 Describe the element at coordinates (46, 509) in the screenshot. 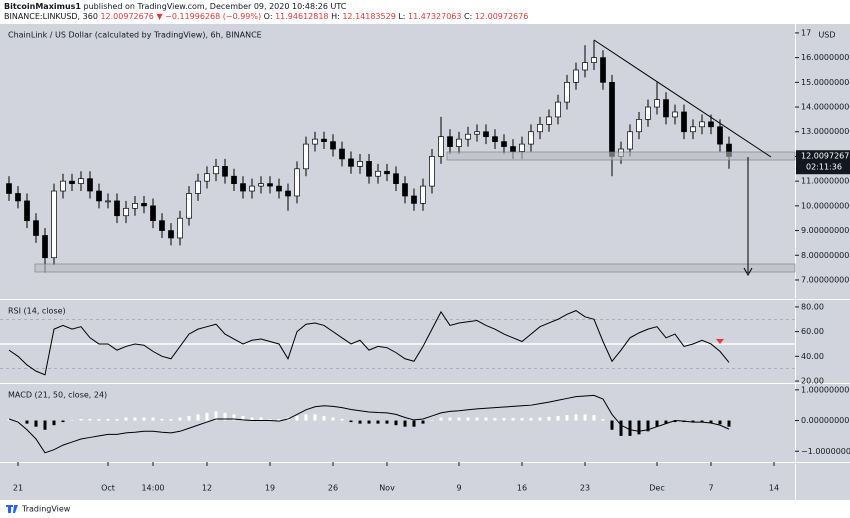

I see `brand: TradingView` at that location.